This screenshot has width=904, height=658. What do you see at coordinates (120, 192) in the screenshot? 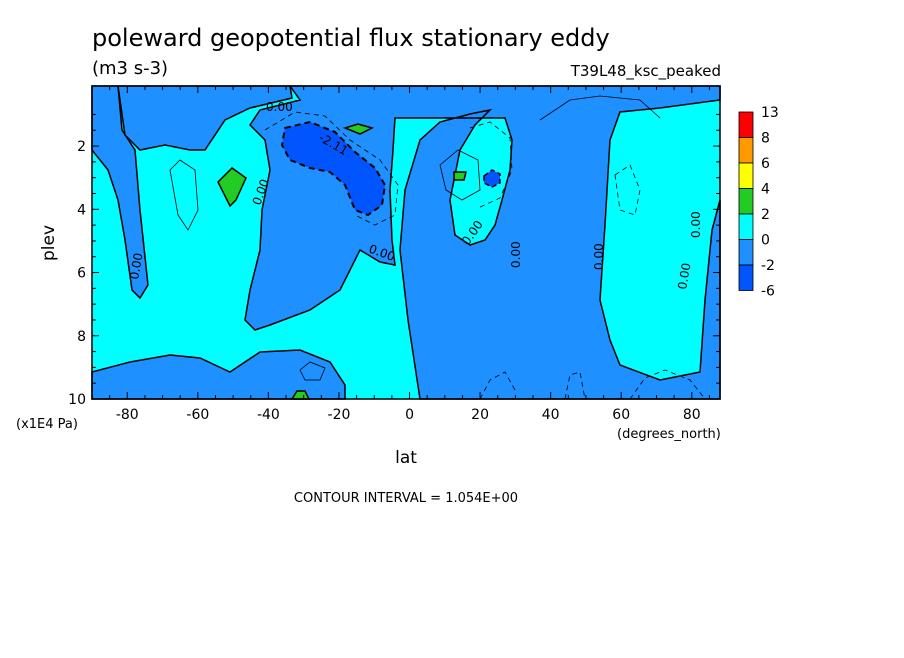
I see `negative-region-left-edge` at bounding box center [120, 192].